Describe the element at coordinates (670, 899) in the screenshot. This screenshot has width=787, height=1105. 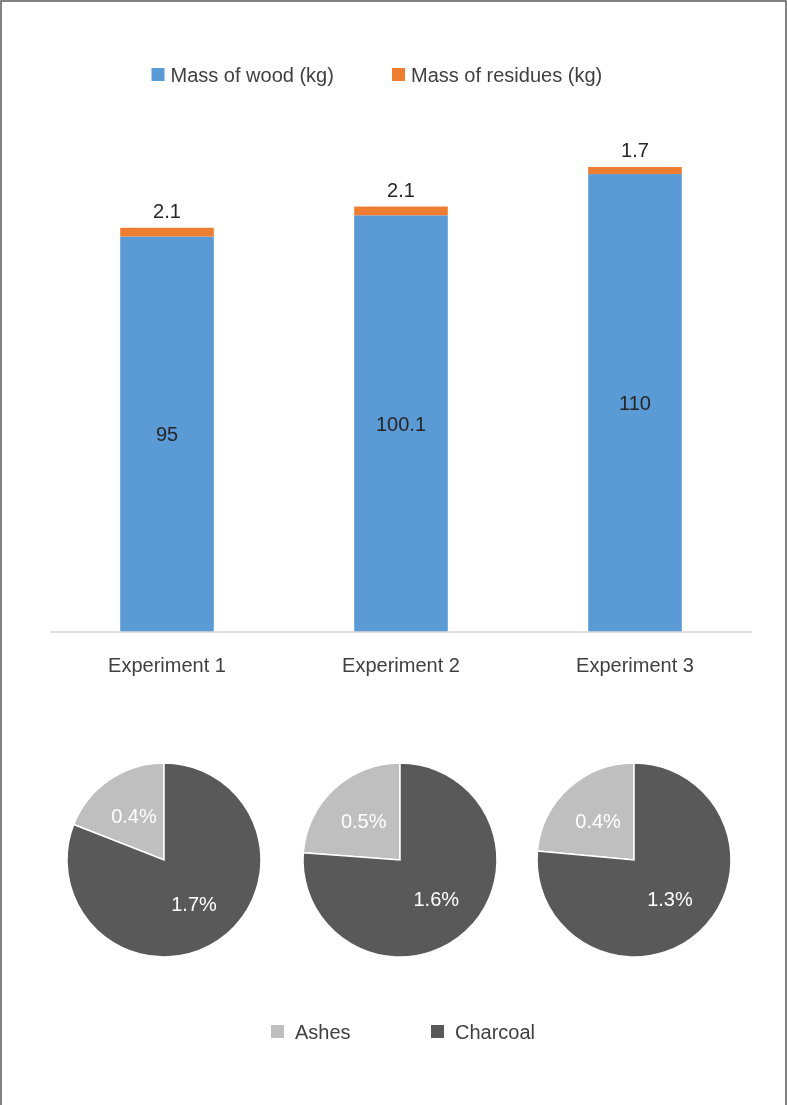
I see `data-label: 1.3%` at that location.